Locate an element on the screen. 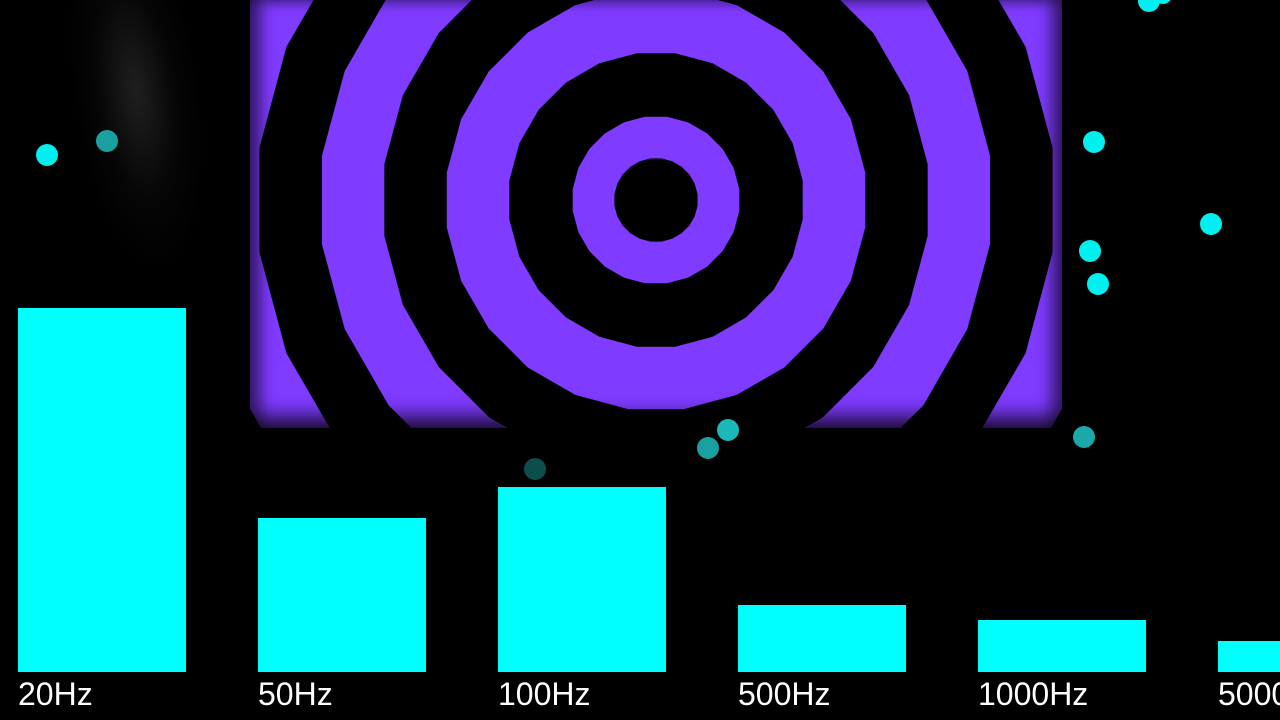  ring is located at coordinates (656, 200).